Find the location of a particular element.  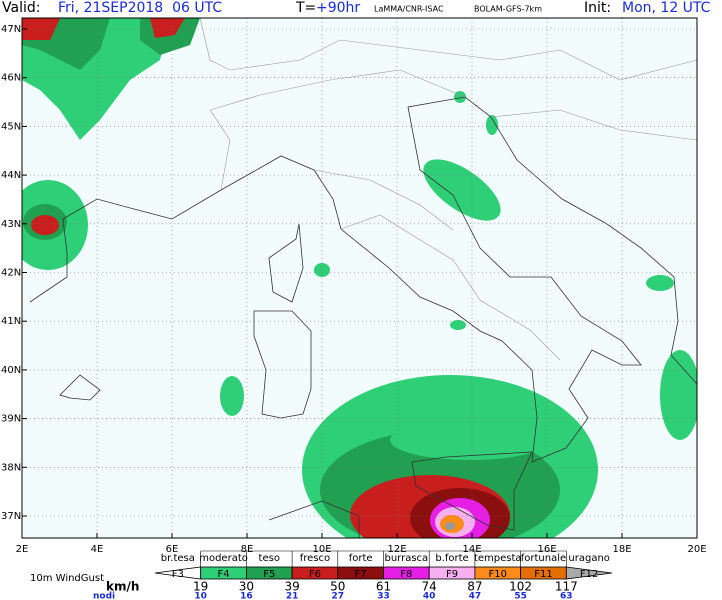

kmh-value: 61 is located at coordinates (383, 587).